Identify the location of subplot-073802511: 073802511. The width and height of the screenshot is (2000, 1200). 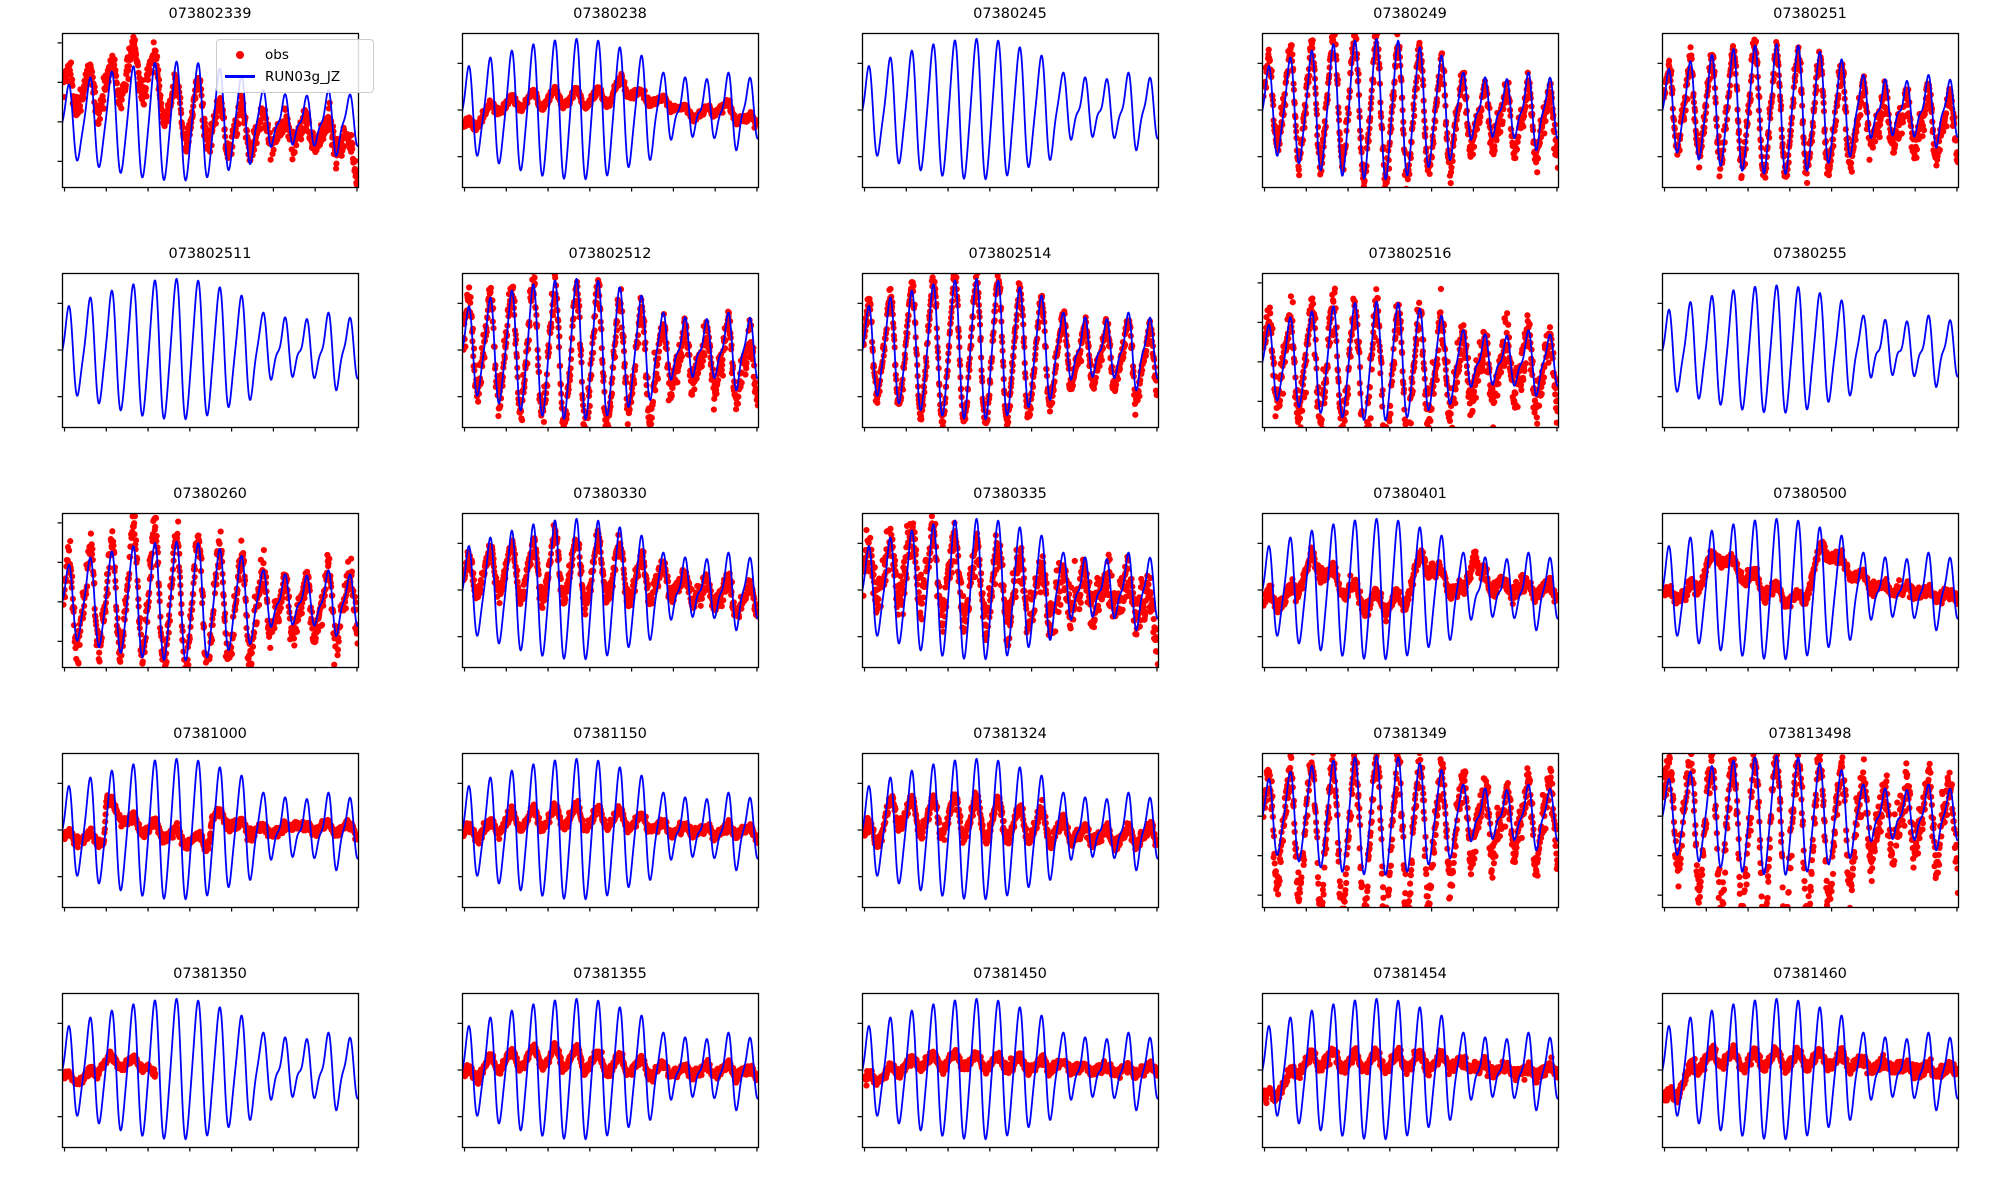
(200, 360).